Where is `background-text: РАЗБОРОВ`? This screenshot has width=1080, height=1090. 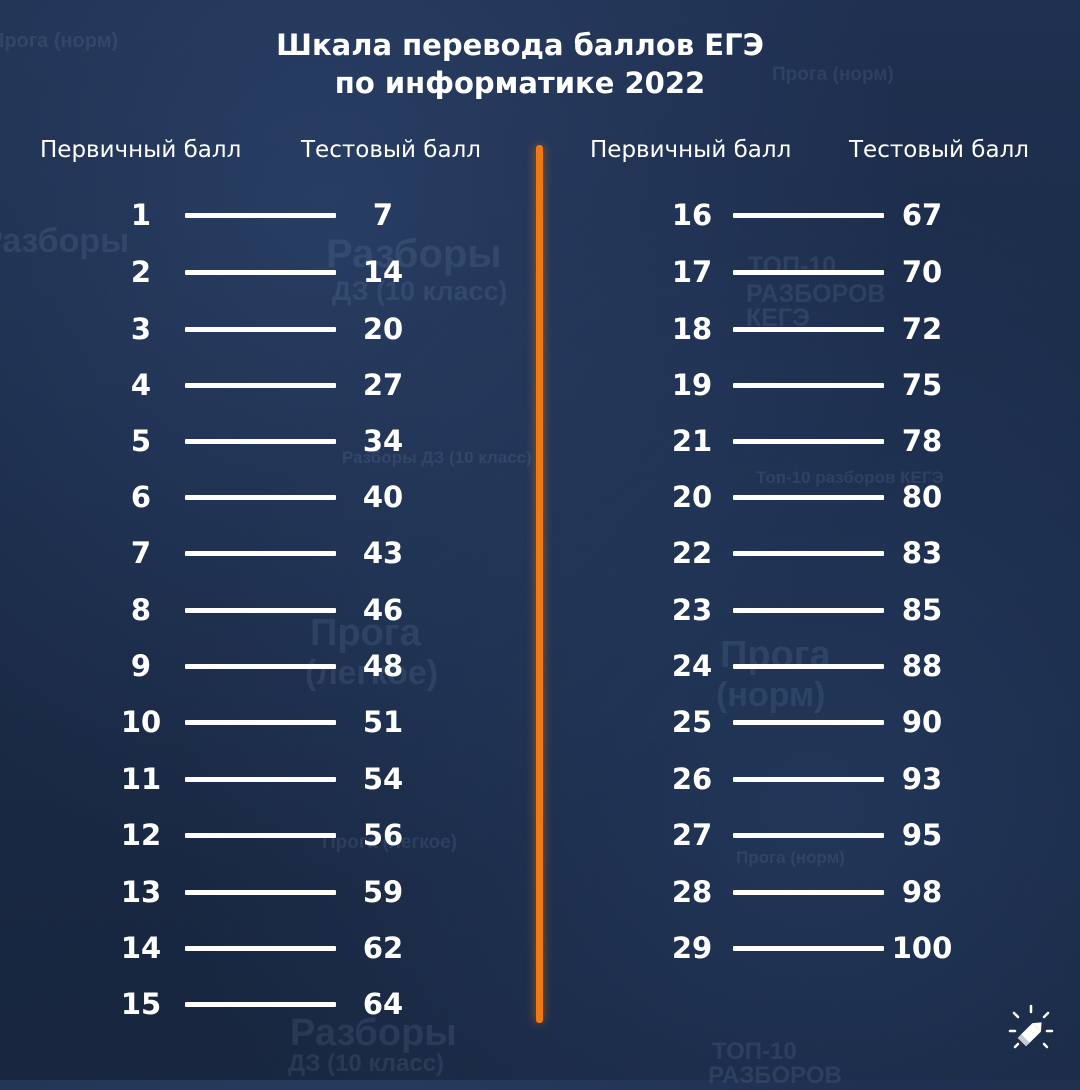
background-text: РАЗБОРОВ is located at coordinates (775, 1075).